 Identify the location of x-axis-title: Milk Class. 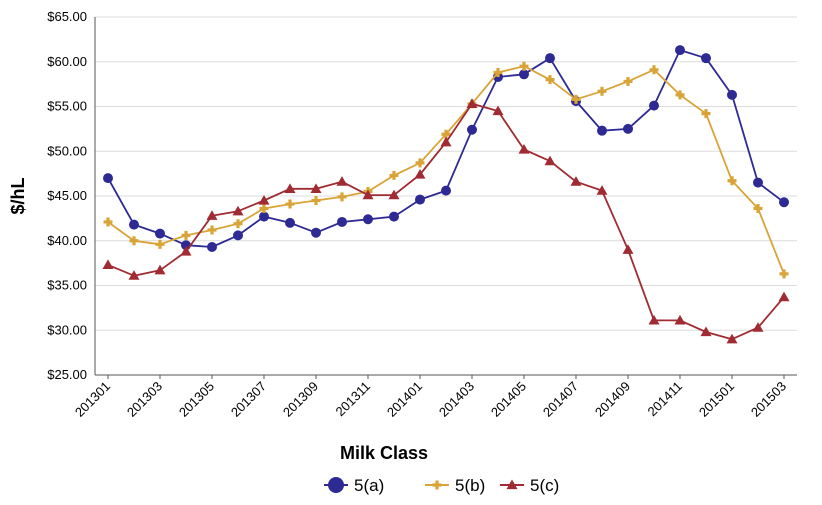
(384, 453).